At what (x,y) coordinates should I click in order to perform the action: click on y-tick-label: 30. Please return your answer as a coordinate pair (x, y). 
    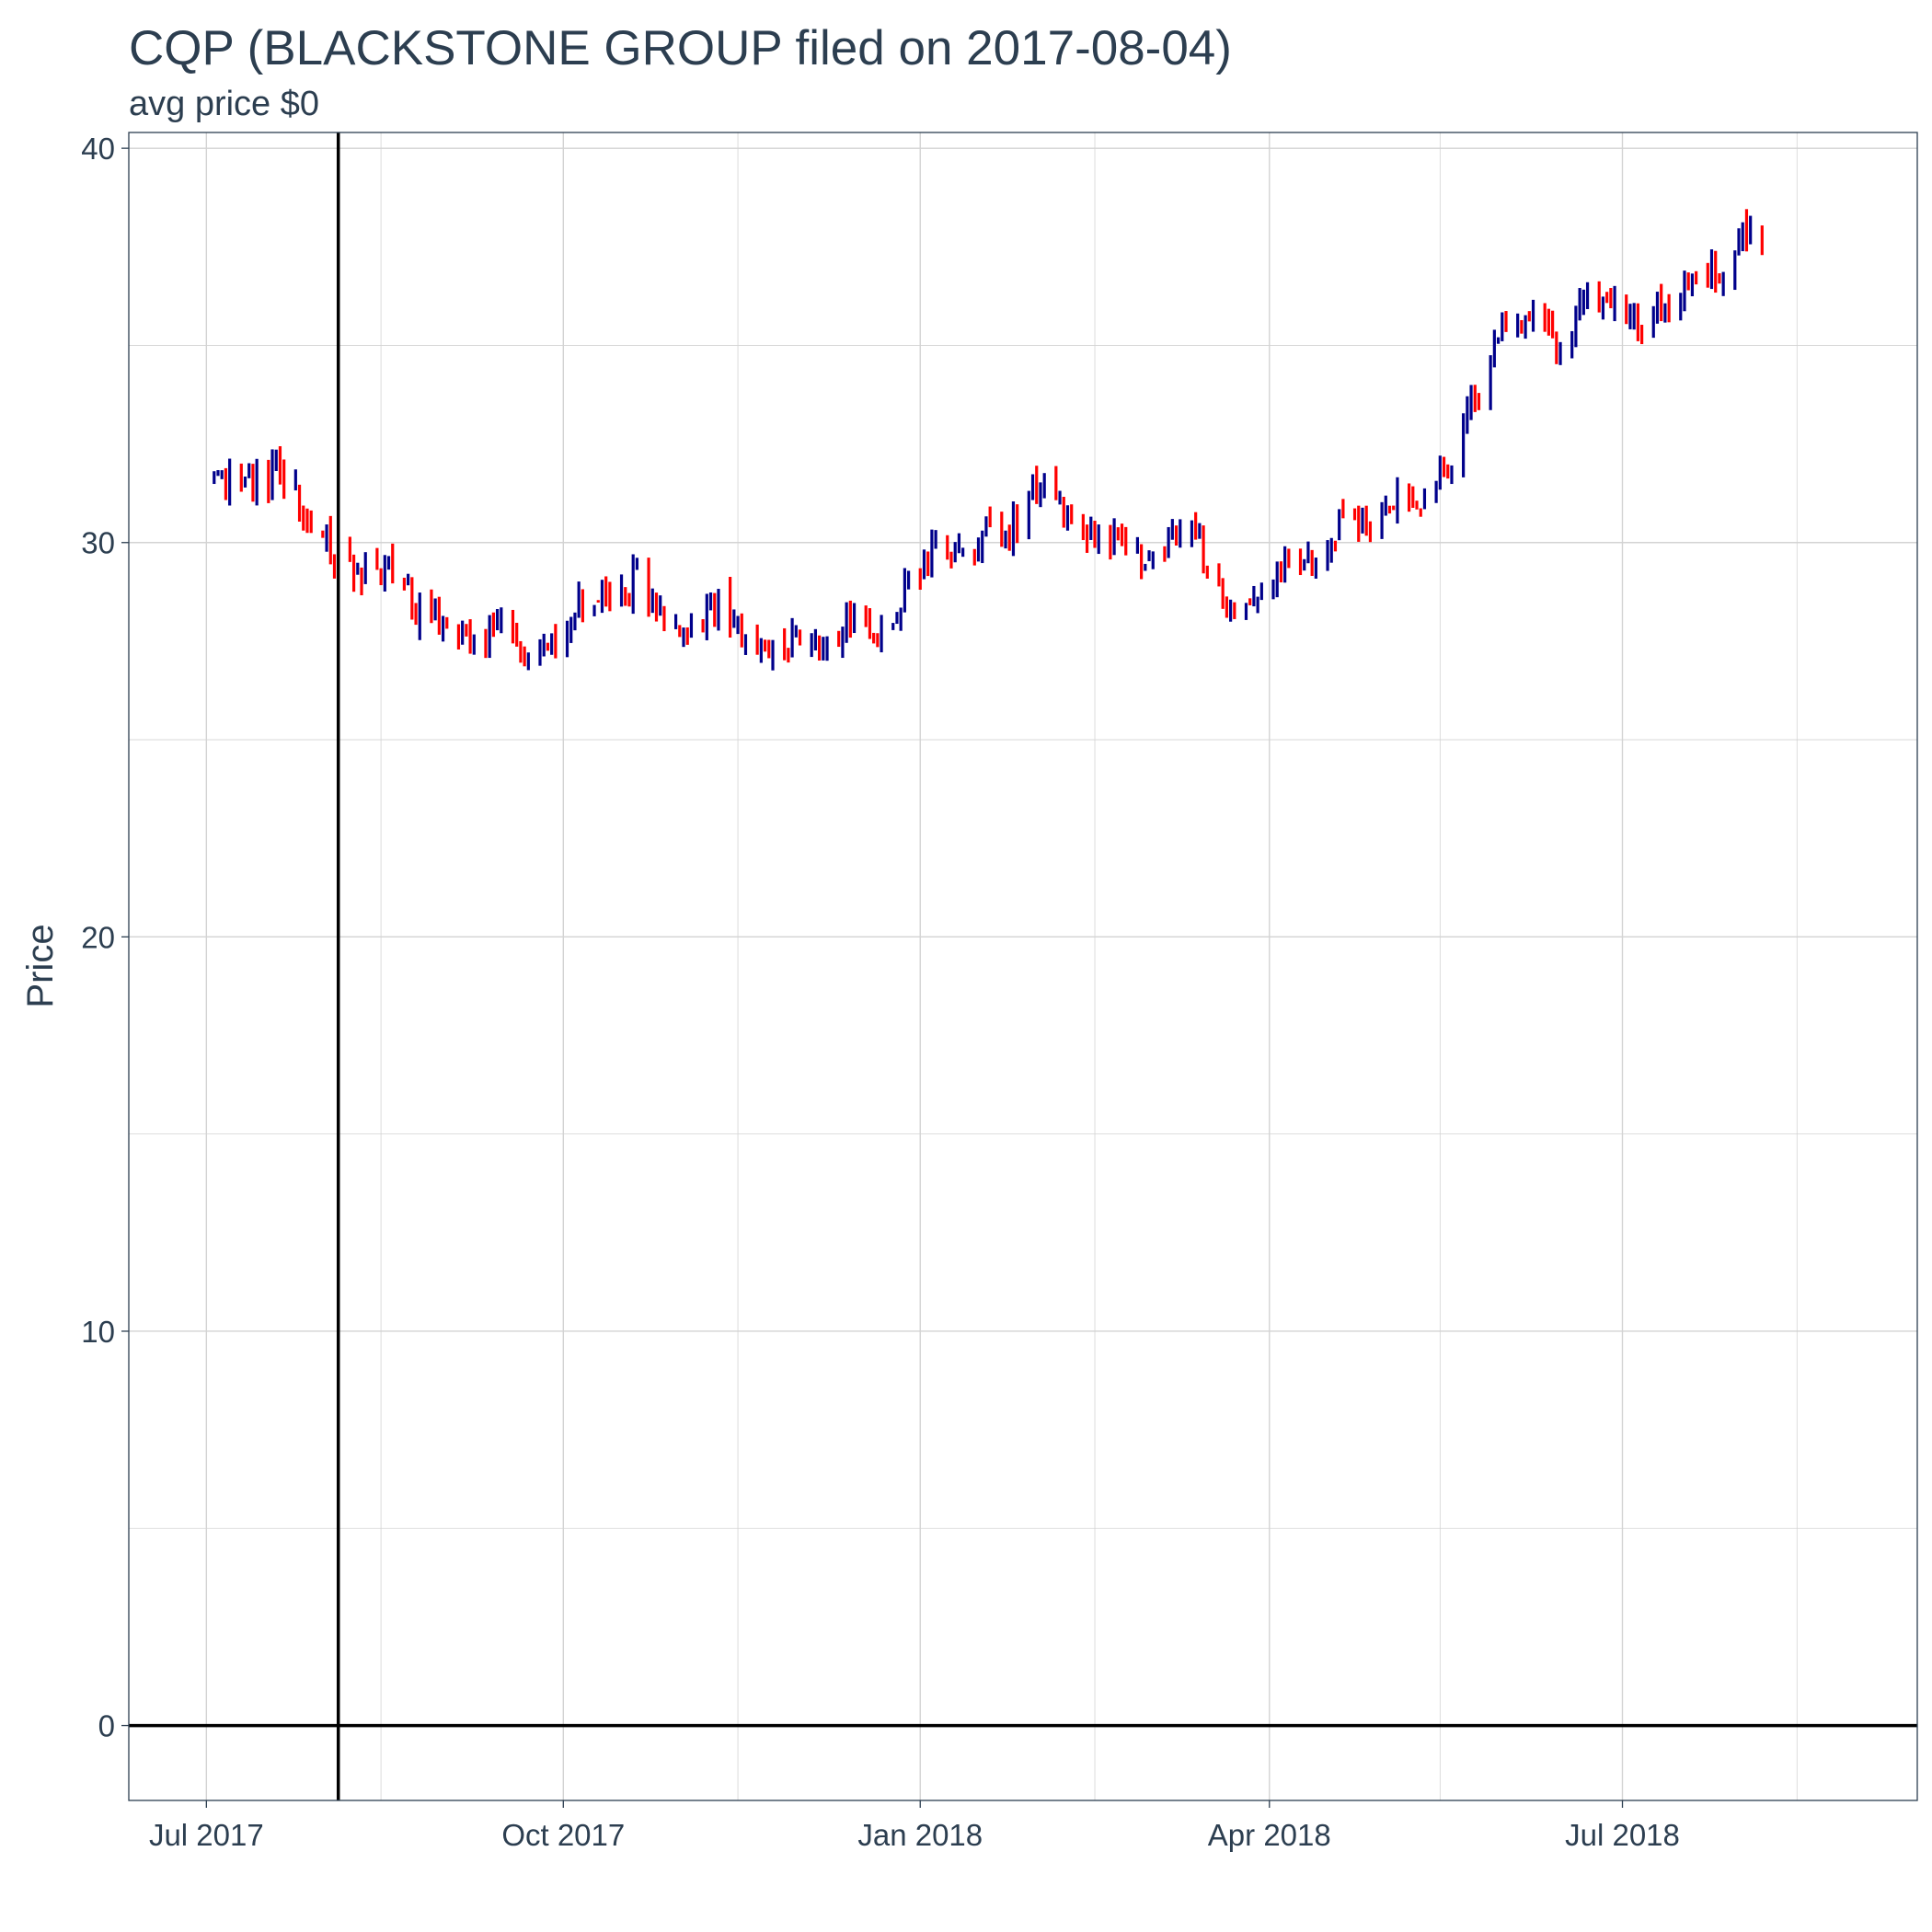
    Looking at the image, I should click on (98, 543).